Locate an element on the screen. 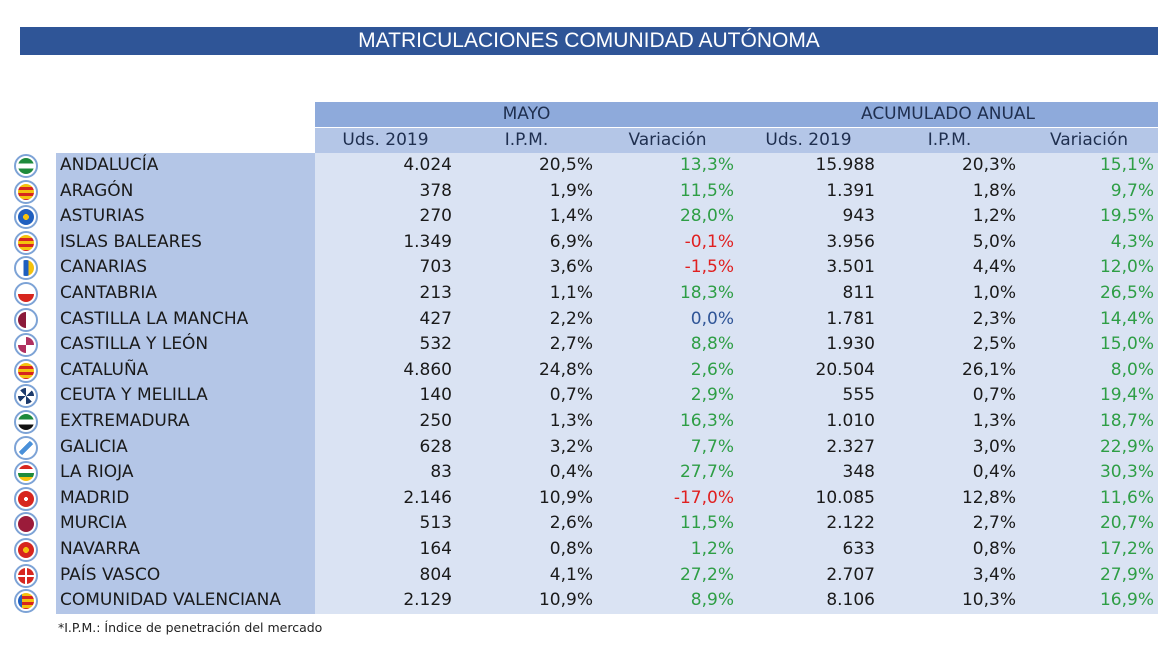 Image resolution: width=1176 pixels, height=648 pixels. table-row: CANARIAS 703 3,6% -1,5% 3.501 4,4% 12,0% is located at coordinates (586, 268).